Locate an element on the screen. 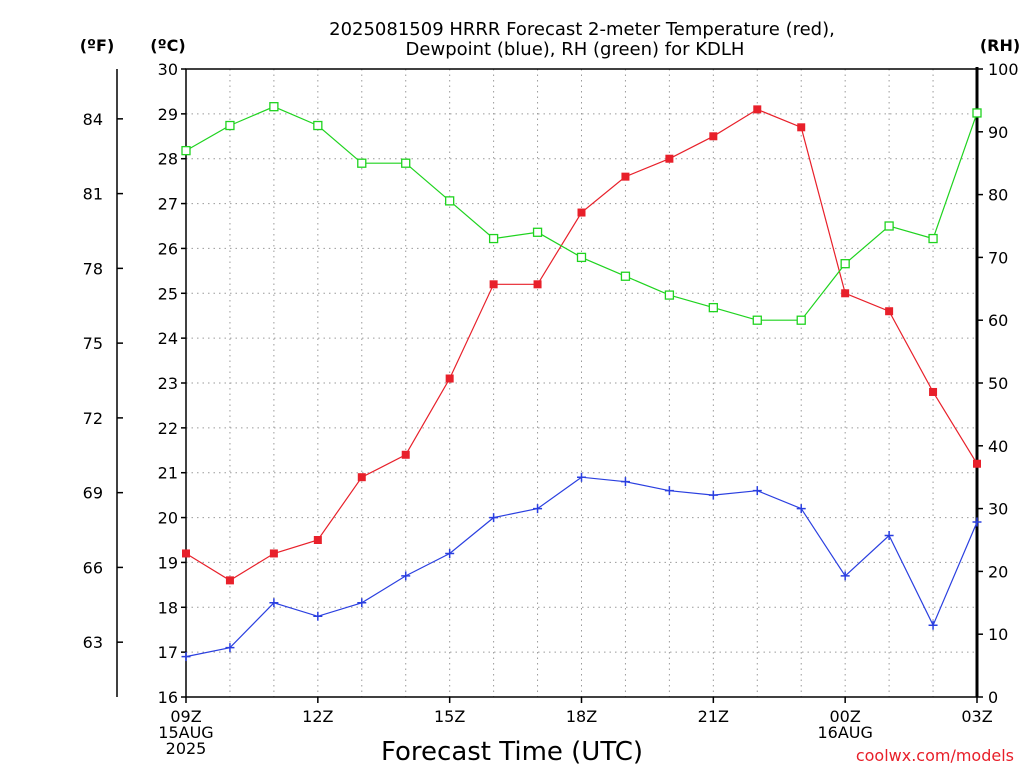 This screenshot has width=1024, height=768. rh-tick-label-80: 80 is located at coordinates (998, 195).